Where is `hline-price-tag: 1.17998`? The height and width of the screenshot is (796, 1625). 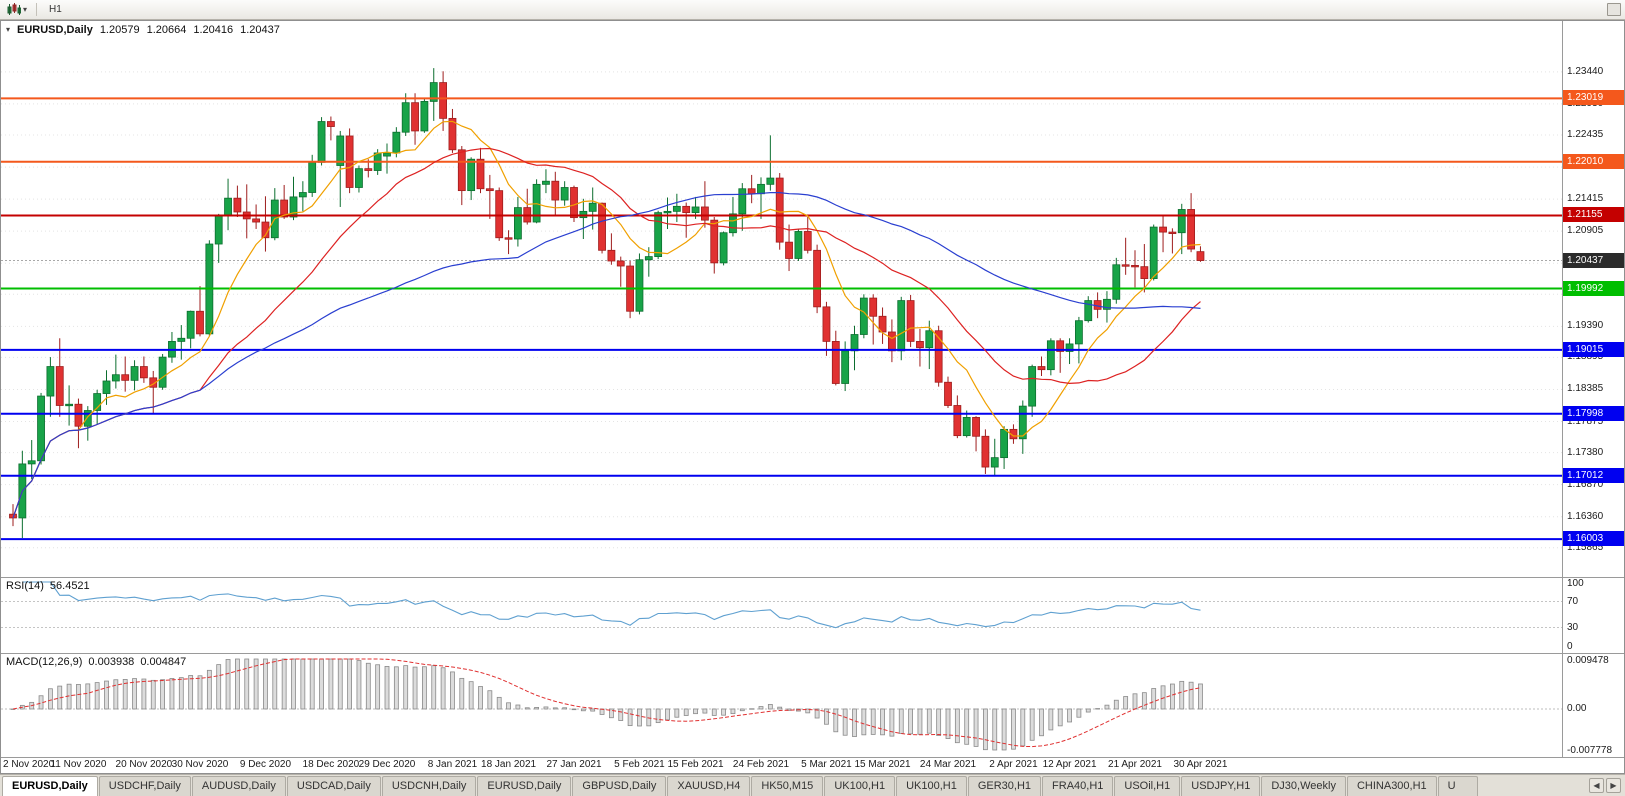 hline-price-tag: 1.17998 is located at coordinates (1593, 413).